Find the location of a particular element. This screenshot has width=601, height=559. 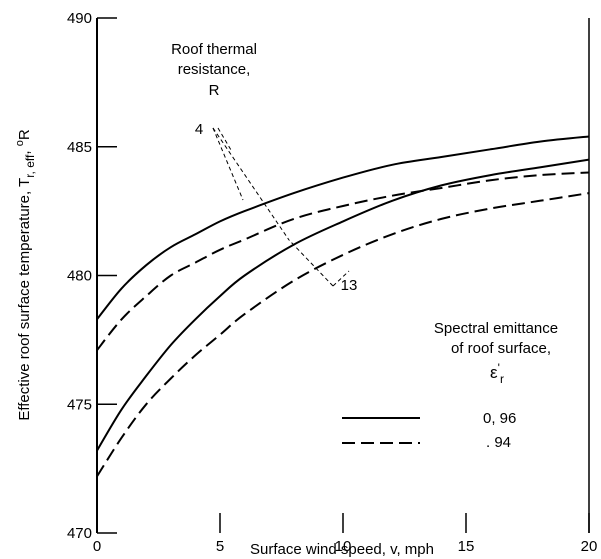

legend-symbol: ε'r is located at coordinates (497, 373).